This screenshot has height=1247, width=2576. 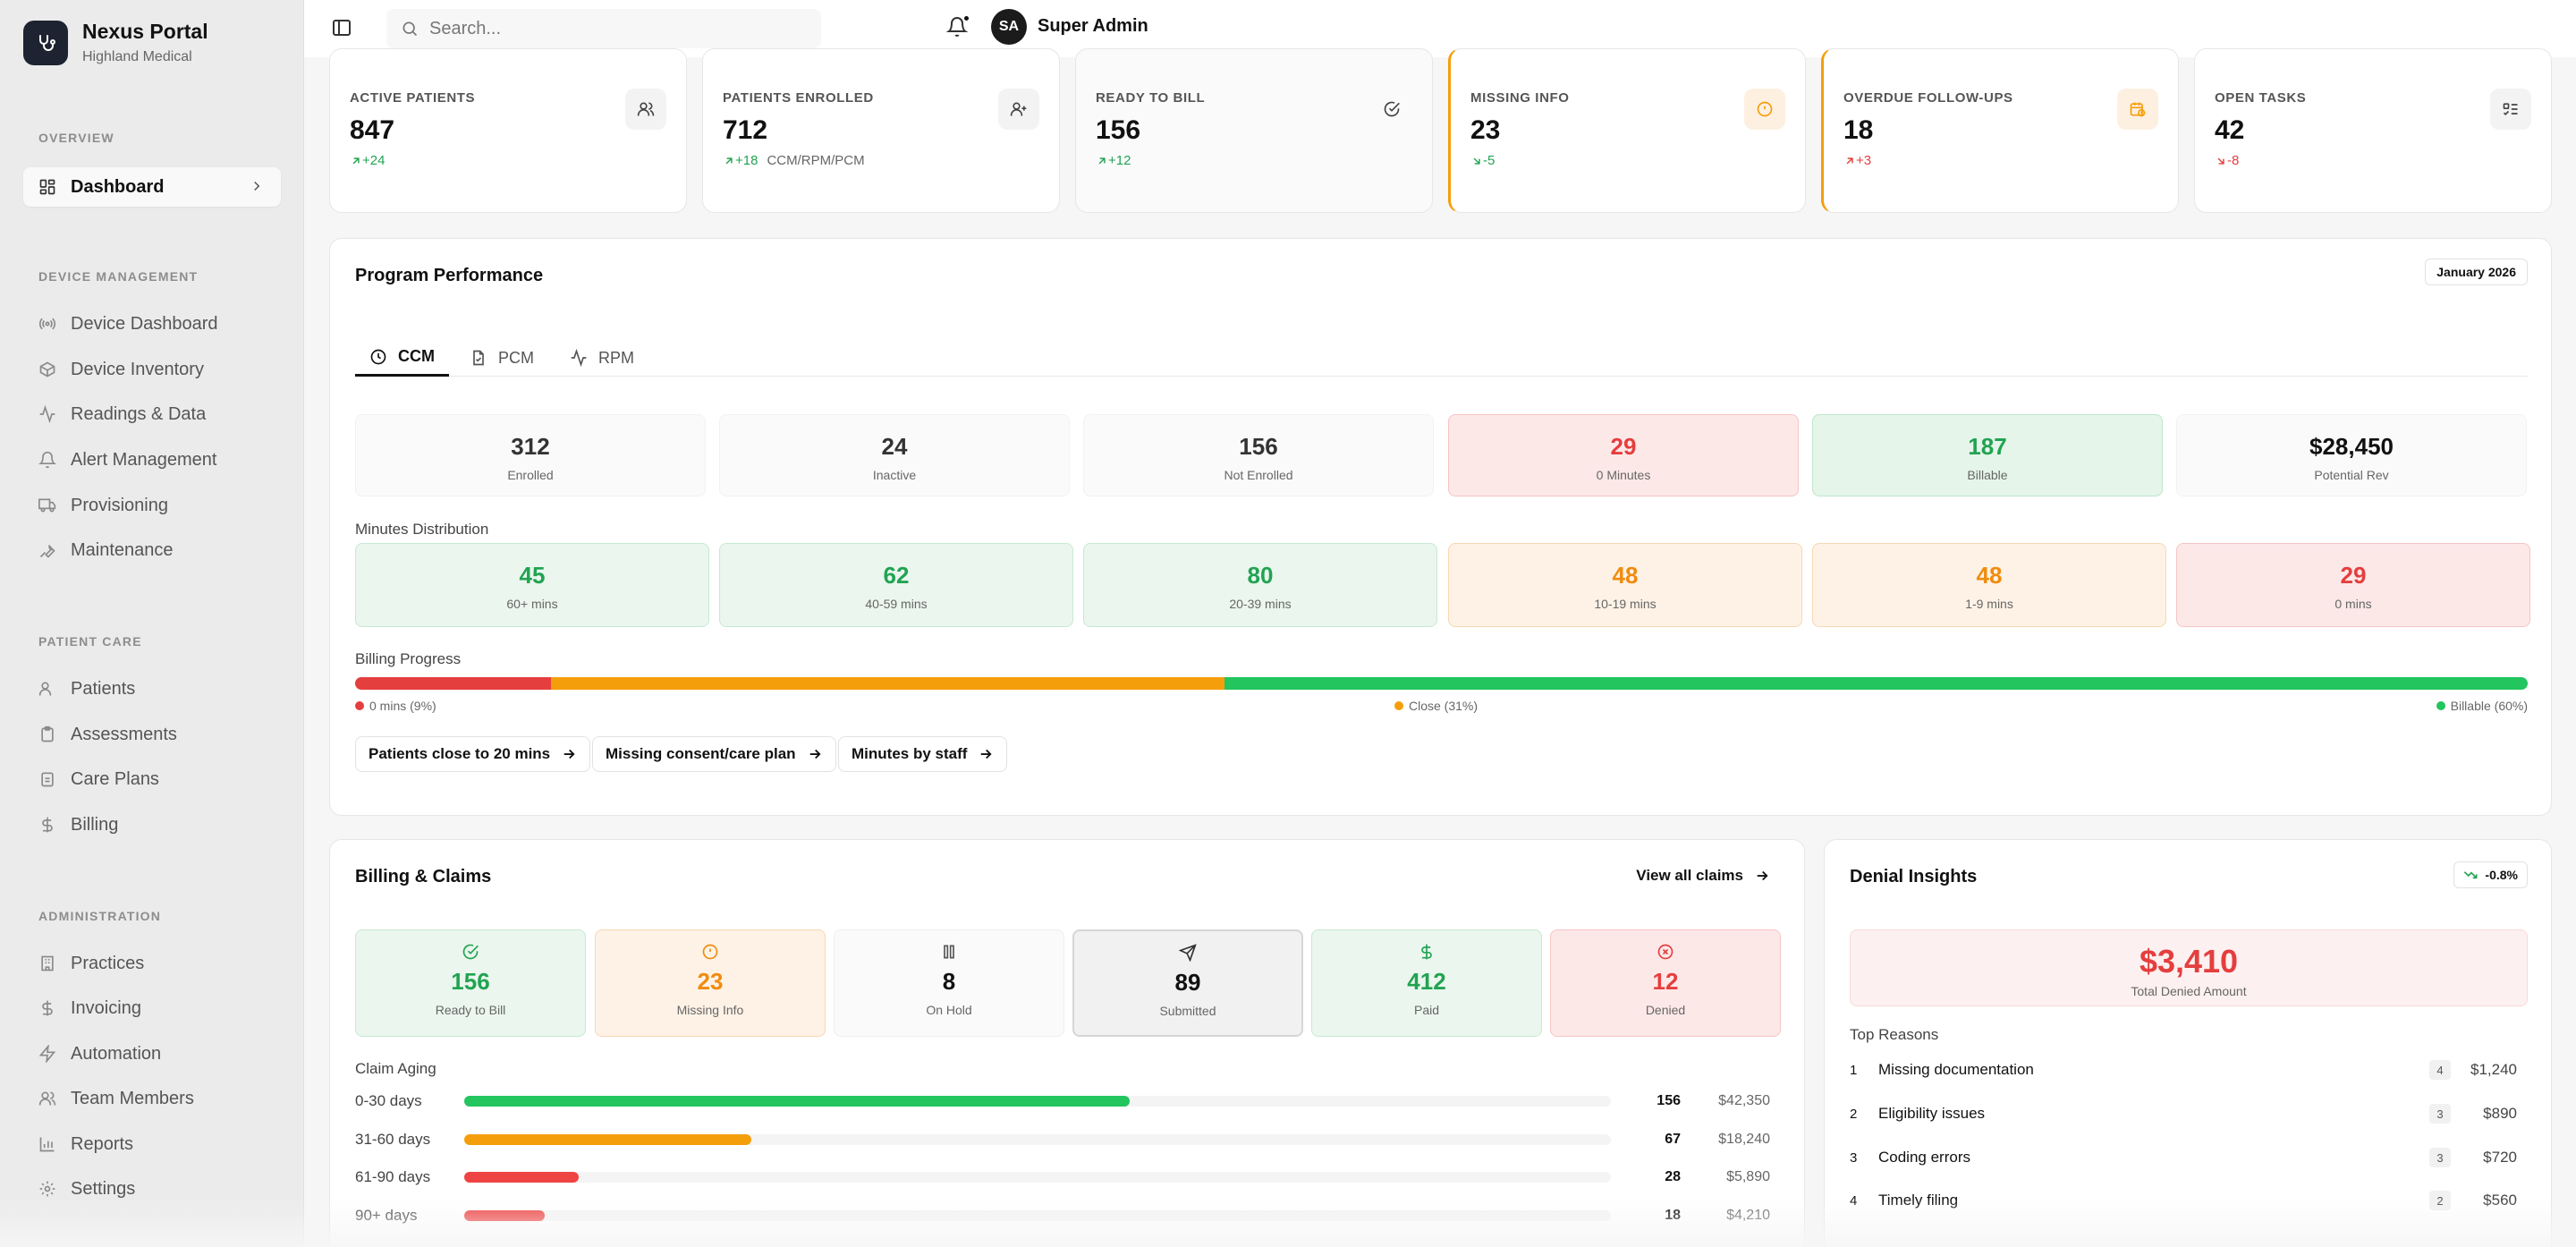 What do you see at coordinates (116, 1098) in the screenshot?
I see `sidebar-item-team-members: Team Members` at bounding box center [116, 1098].